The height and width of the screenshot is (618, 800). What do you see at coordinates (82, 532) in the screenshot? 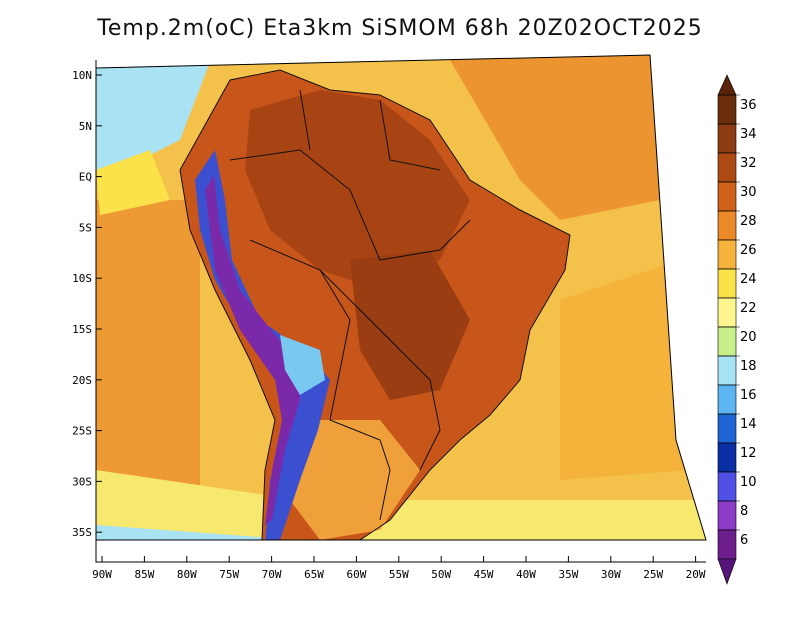
I see `lat-tick-label: 35S` at bounding box center [82, 532].